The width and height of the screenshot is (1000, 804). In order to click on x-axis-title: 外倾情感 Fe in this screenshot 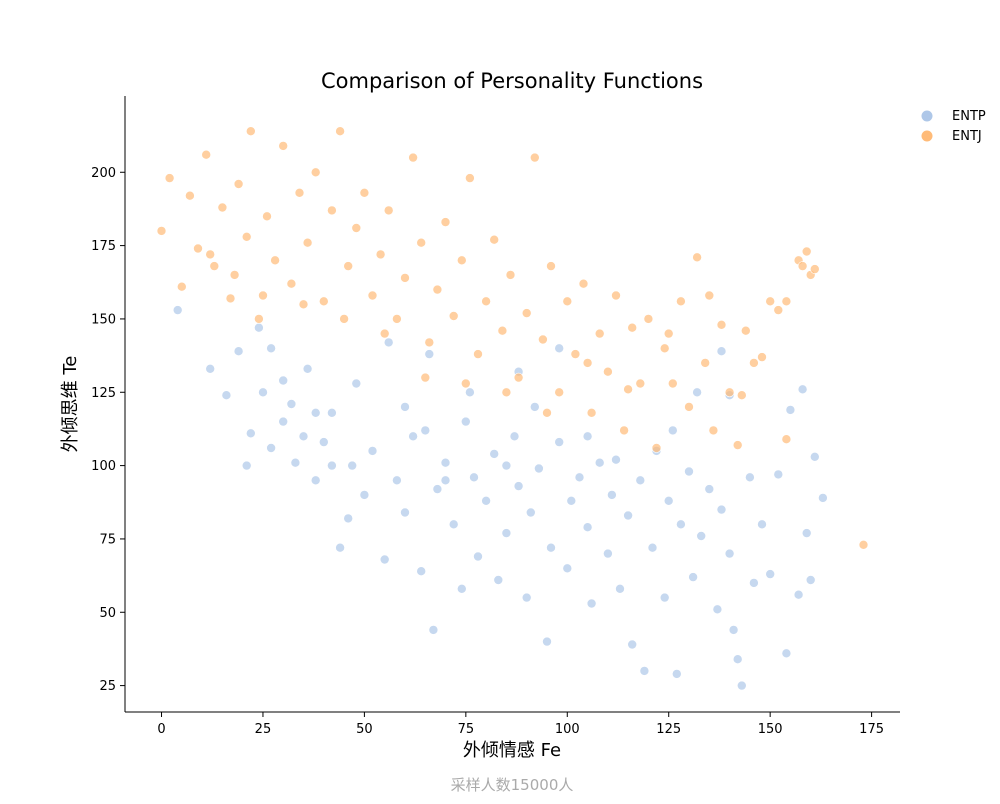, I will do `click(512, 750)`.